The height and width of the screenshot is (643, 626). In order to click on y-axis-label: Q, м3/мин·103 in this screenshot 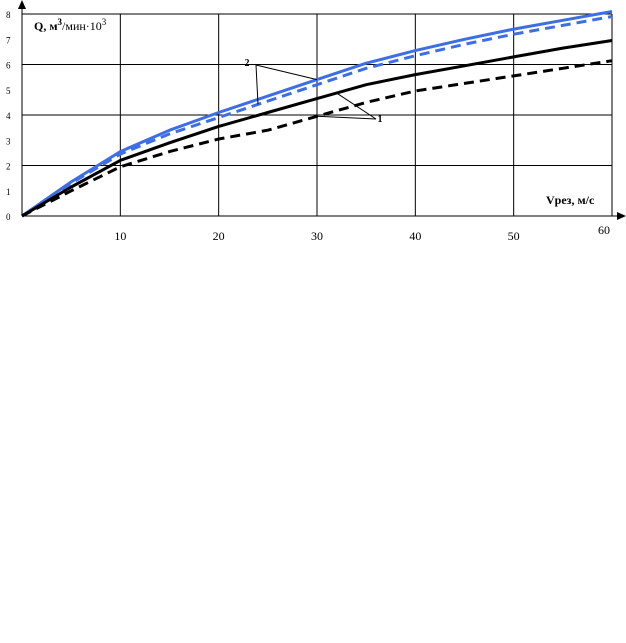, I will do `click(70, 25)`.